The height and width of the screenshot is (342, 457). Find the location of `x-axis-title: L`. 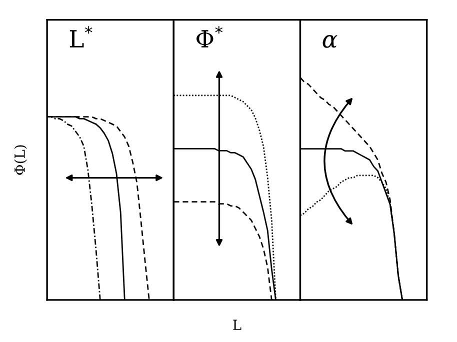

x-axis-title: L is located at coordinates (237, 325).